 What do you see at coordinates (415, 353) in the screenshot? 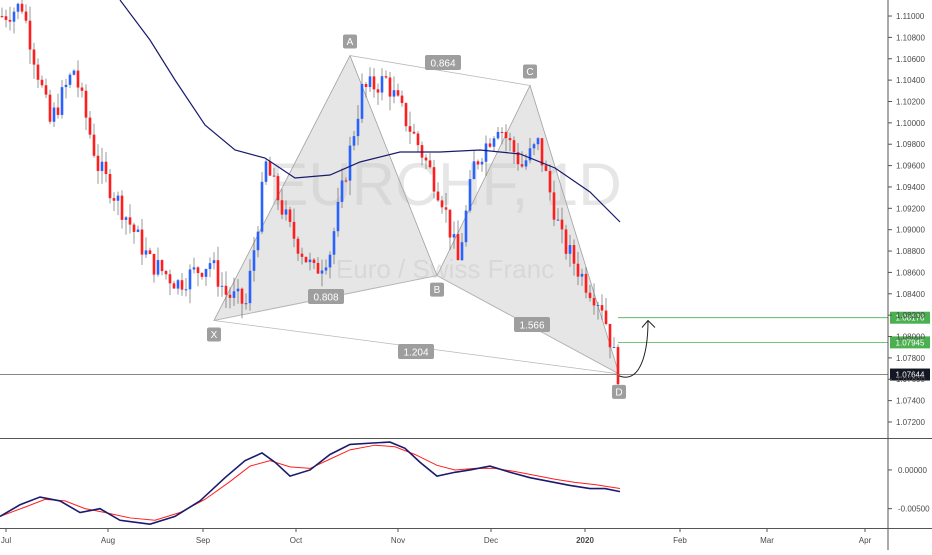
I see `ratio-label: 1.204` at bounding box center [415, 353].